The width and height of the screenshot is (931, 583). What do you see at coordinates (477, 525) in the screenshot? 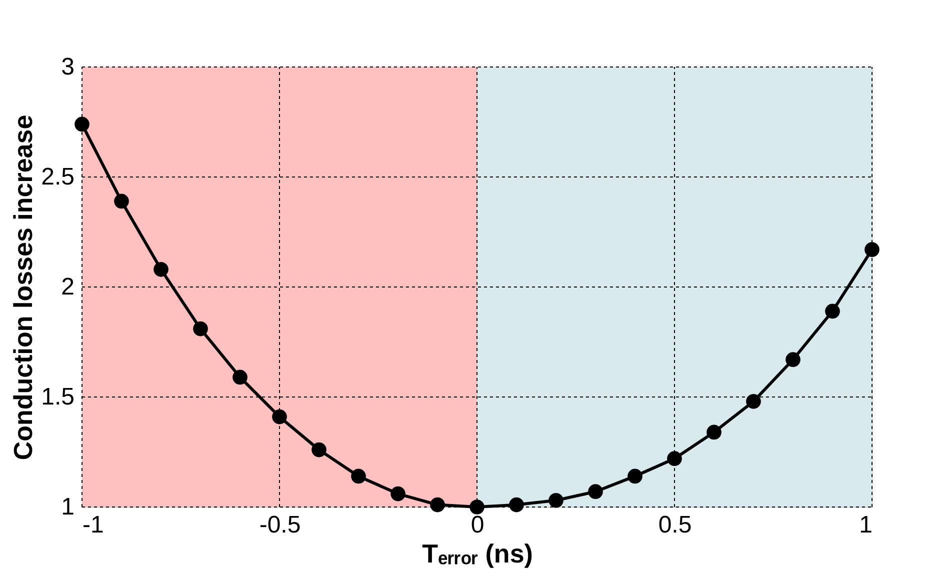
I see `x-tick-label: 0` at bounding box center [477, 525].